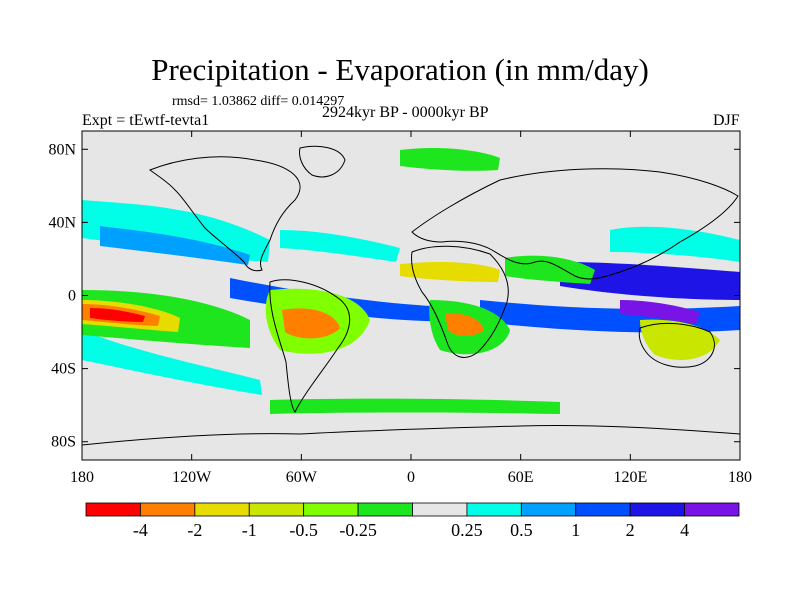  Describe the element at coordinates (684, 530) in the screenshot. I see `colorbar-label: 4` at that location.